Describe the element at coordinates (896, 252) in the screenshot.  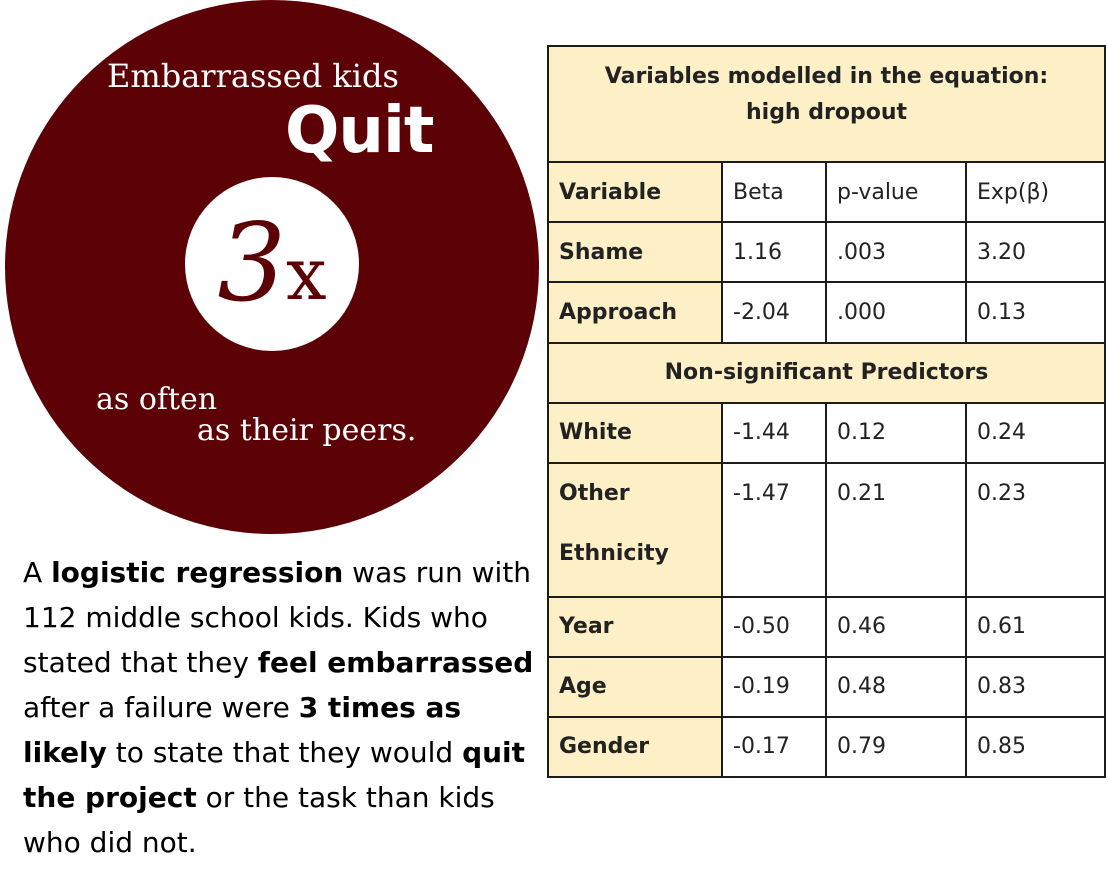
I see `cell-p-value: .003` at that location.